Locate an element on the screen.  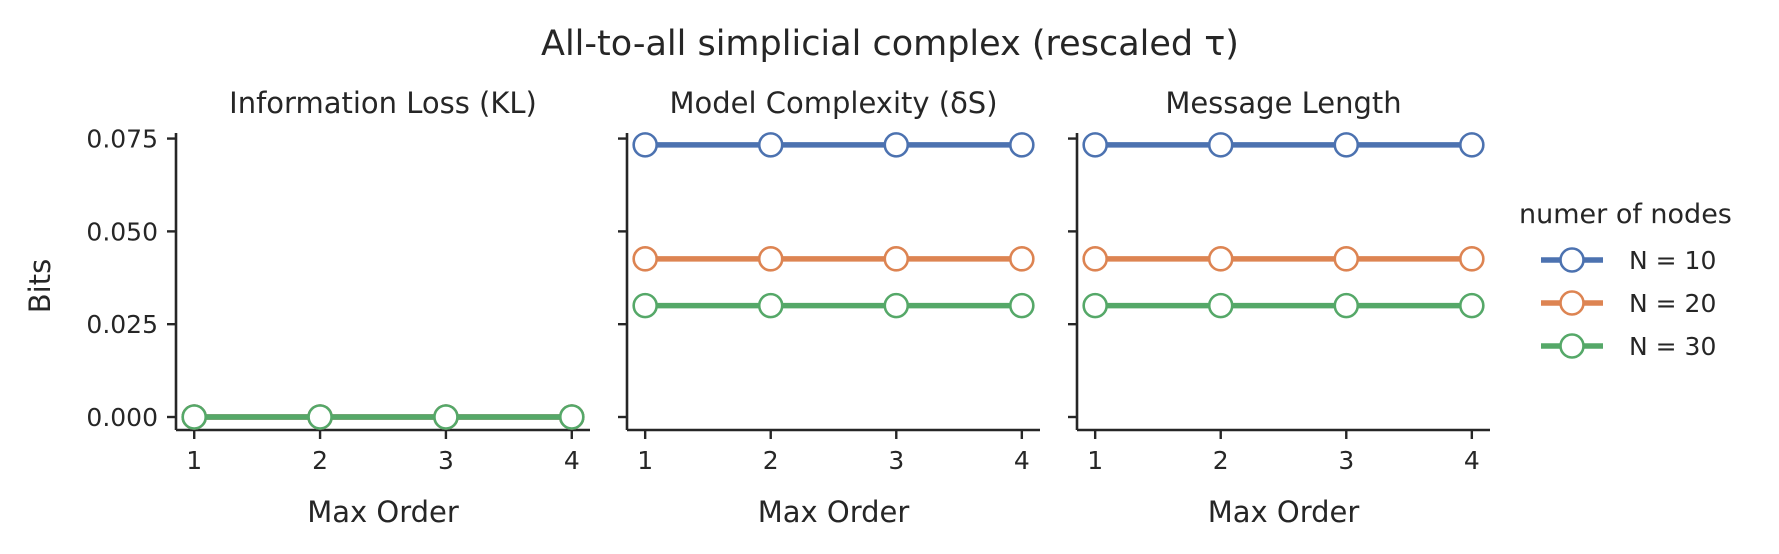
panel-title: Model Complexity (δS) is located at coordinates (833, 103).